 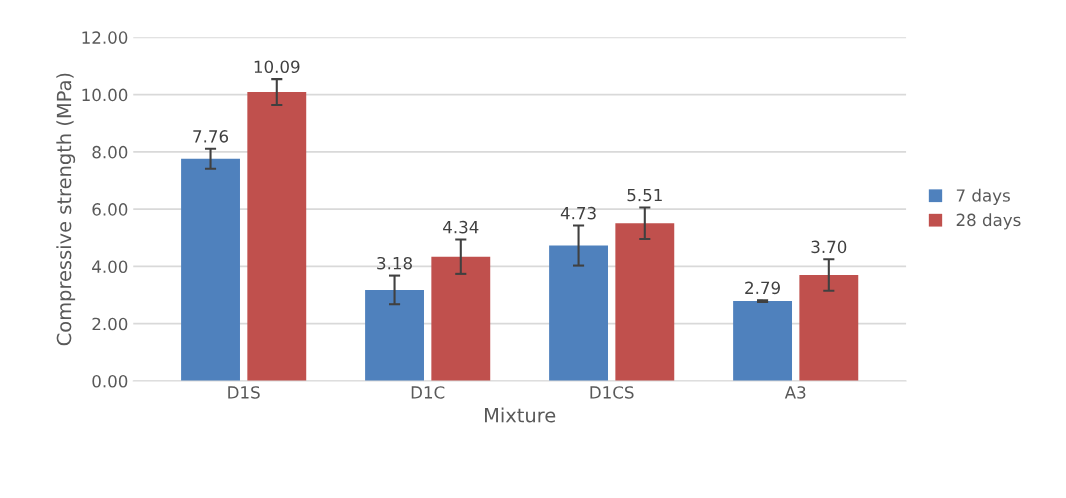 What do you see at coordinates (795, 392) in the screenshot?
I see `x-tick-label: A3` at bounding box center [795, 392].